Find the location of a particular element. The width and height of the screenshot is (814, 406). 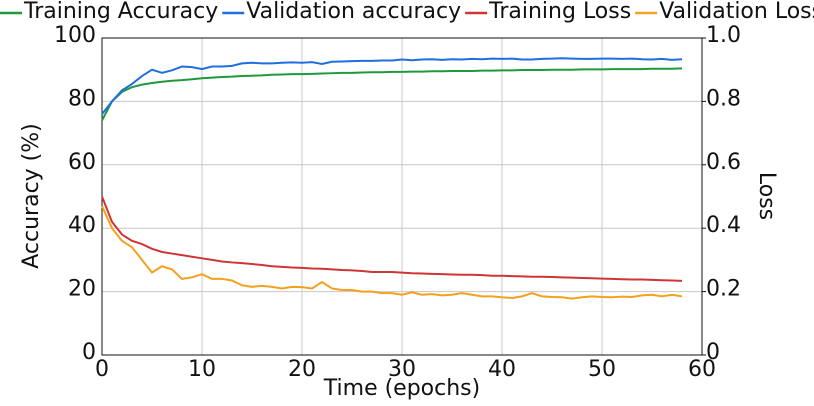

x-tick-label: 20 is located at coordinates (302, 369).